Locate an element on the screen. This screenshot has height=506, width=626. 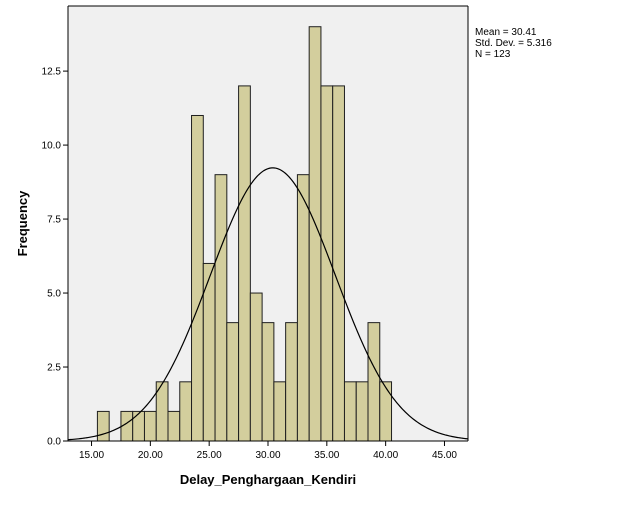
y-axis-title: Frequency is located at coordinates (22, 223).